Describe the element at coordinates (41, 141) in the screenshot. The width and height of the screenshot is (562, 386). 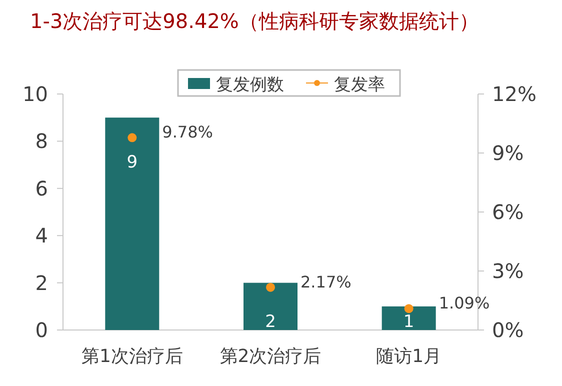
I see `y-tick-label: 8` at that location.